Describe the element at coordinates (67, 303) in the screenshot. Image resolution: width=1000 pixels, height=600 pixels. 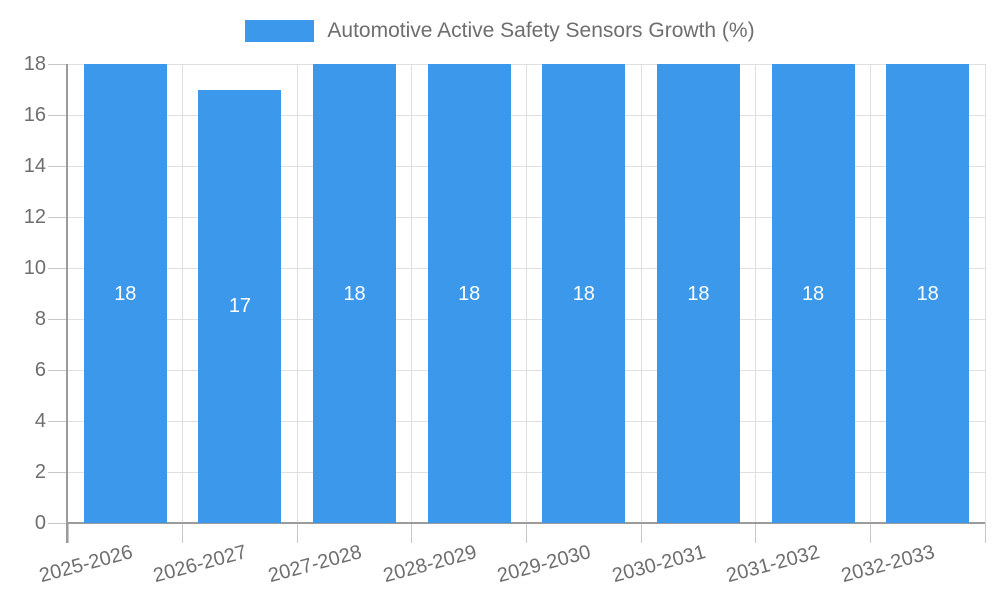
I see `y-axis-line` at that location.